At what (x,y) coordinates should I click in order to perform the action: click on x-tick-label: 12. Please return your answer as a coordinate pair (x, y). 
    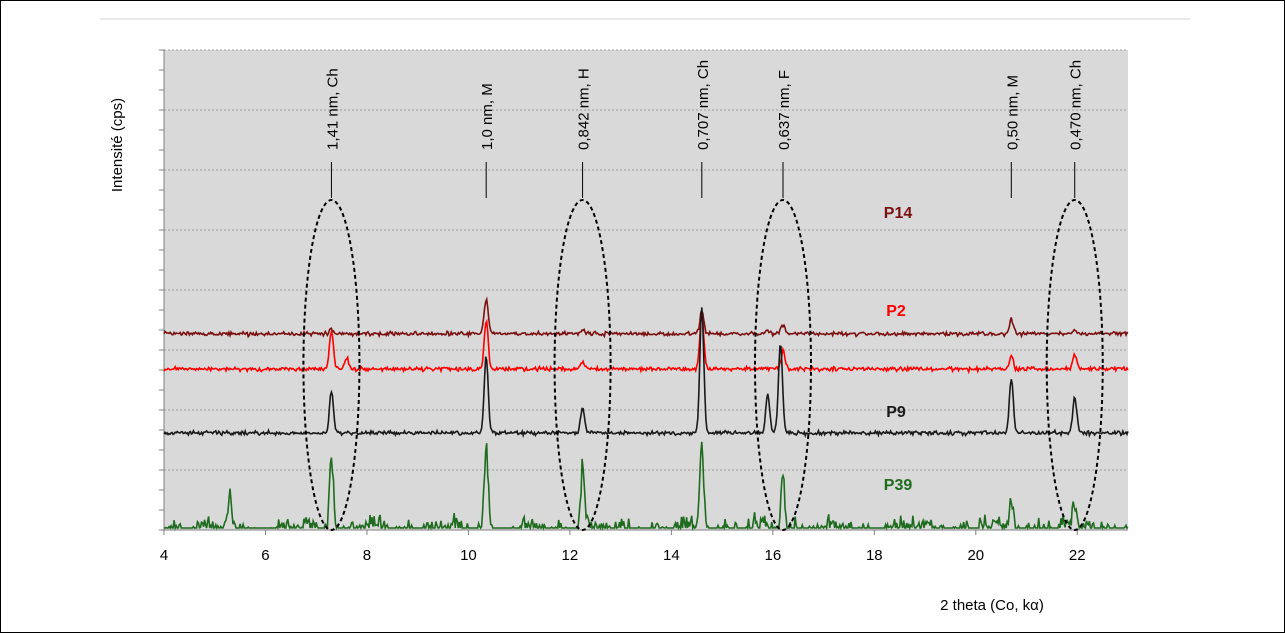
    Looking at the image, I should click on (570, 555).